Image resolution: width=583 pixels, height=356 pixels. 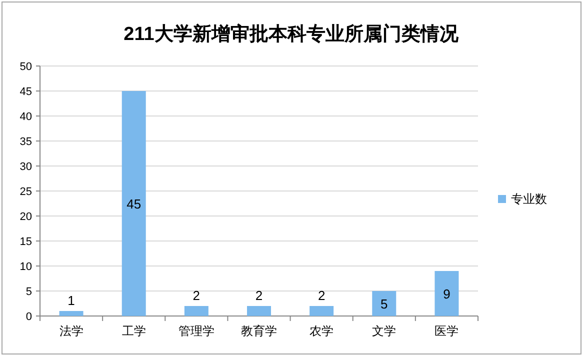 I want to click on y-tick-label: 40, so click(x=26, y=117).